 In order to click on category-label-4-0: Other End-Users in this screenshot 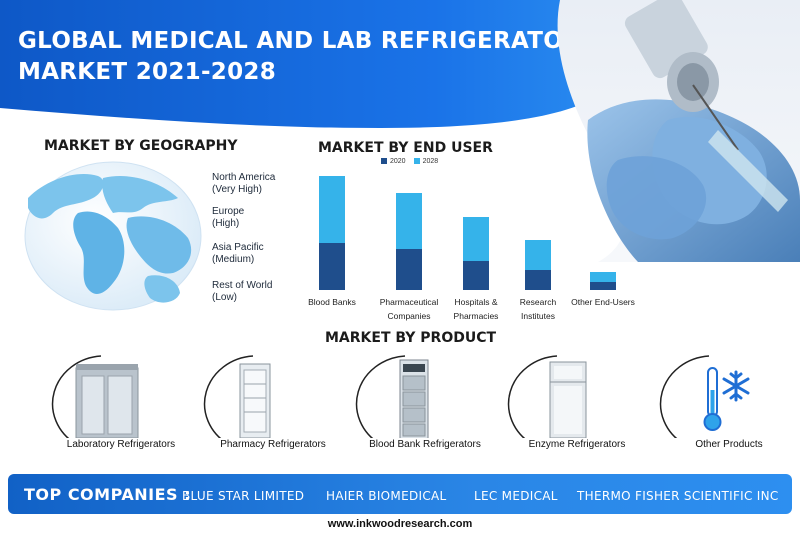, I will do `click(603, 302)`.